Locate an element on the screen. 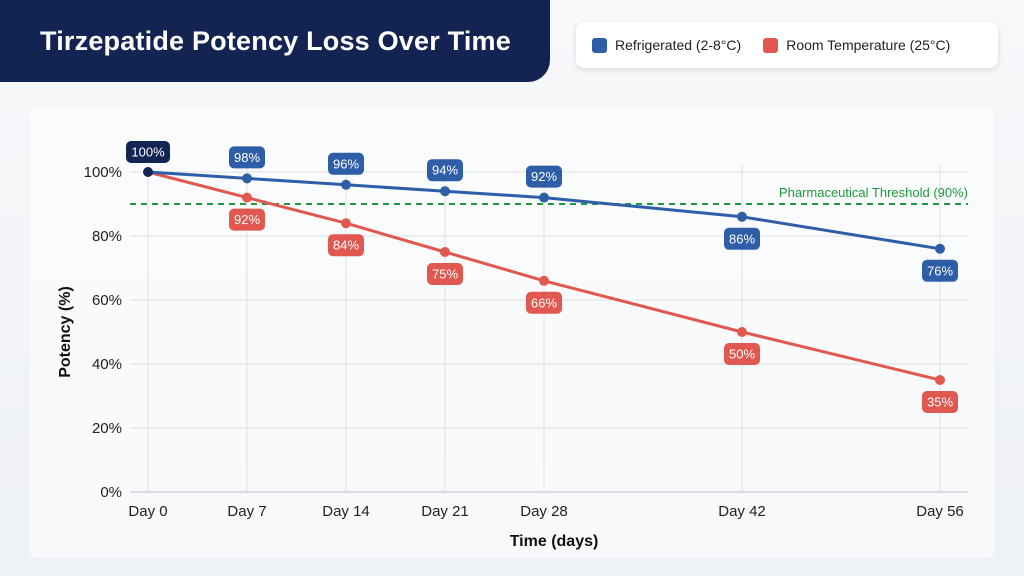 The width and height of the screenshot is (1024, 576). data-label-refrigerated-text: 76% is located at coordinates (940, 270).